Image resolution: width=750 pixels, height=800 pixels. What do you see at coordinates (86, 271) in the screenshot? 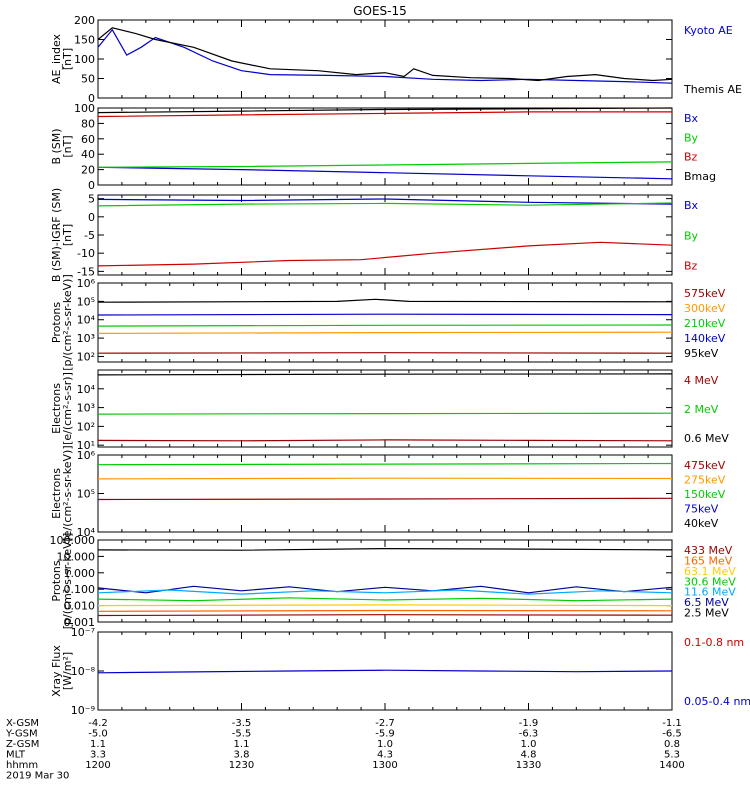
I see `y-tick-label: -15` at bounding box center [86, 271].